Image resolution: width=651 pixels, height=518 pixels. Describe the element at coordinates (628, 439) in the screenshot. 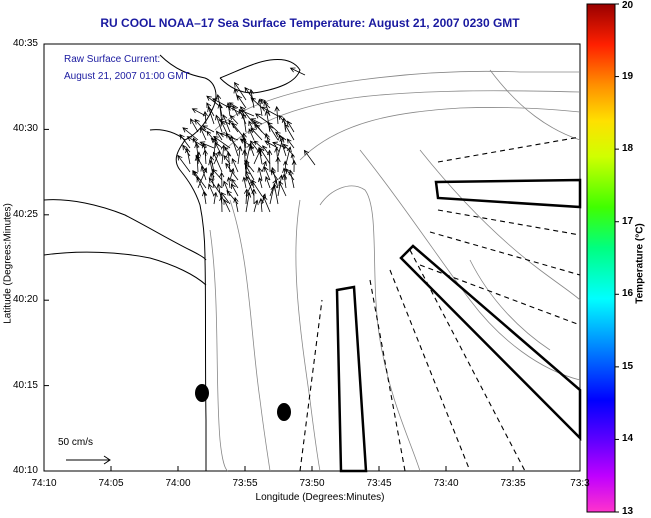

I see `colorbar-tick-label: 14` at that location.